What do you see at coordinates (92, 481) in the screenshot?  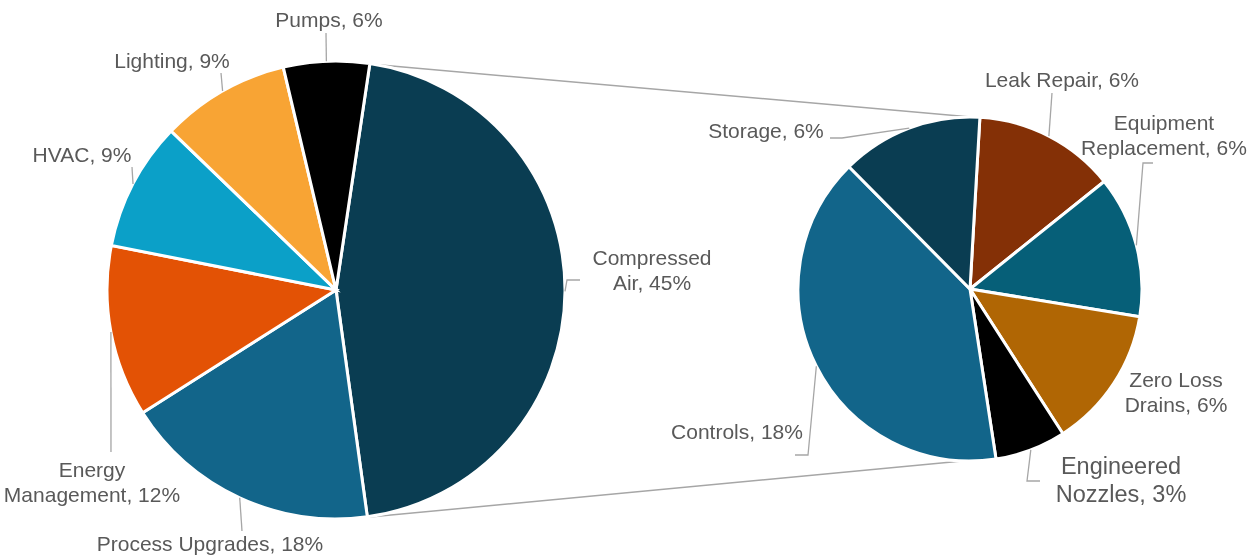 I see `slice-label: Energy Management, 12%` at bounding box center [92, 481].